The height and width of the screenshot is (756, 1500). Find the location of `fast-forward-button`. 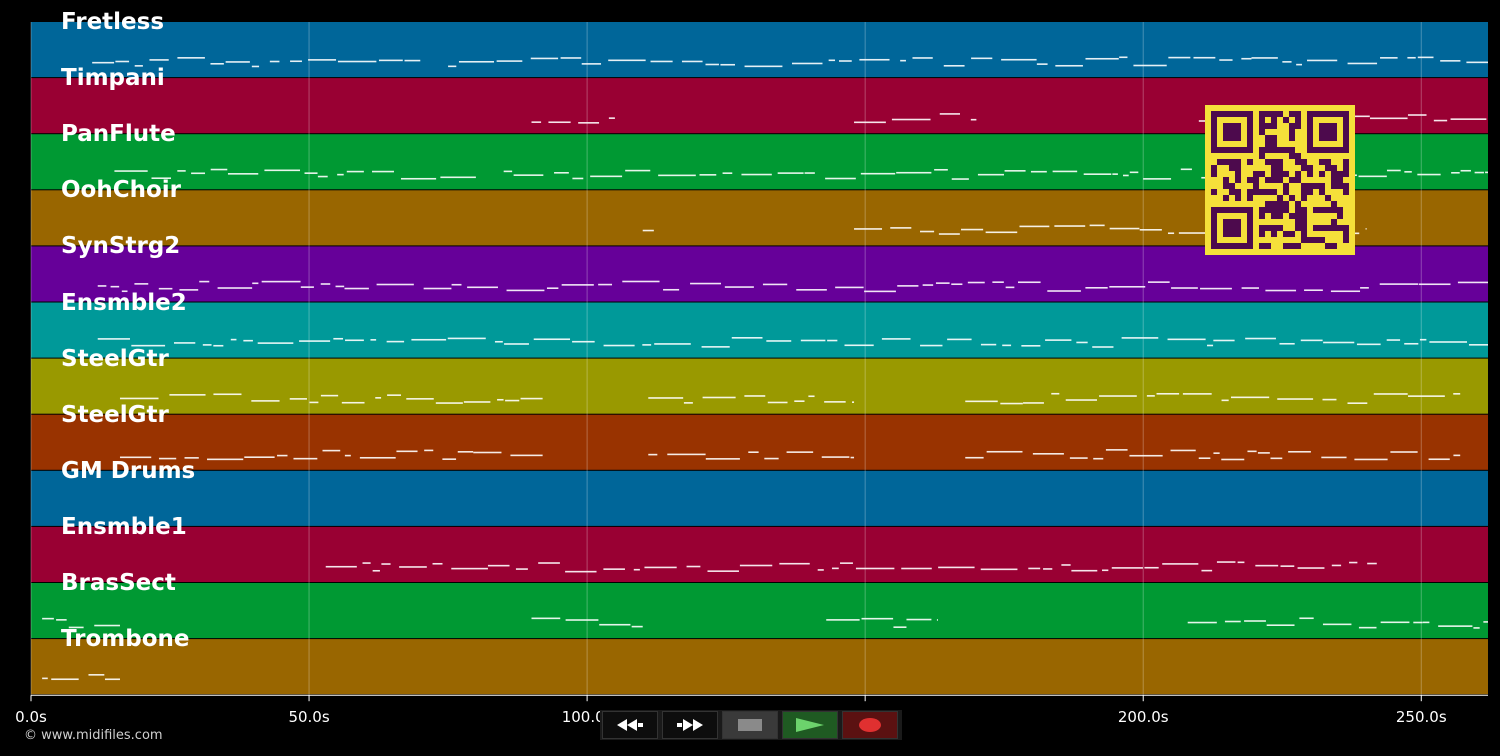

fast-forward-button is located at coordinates (690, 725).